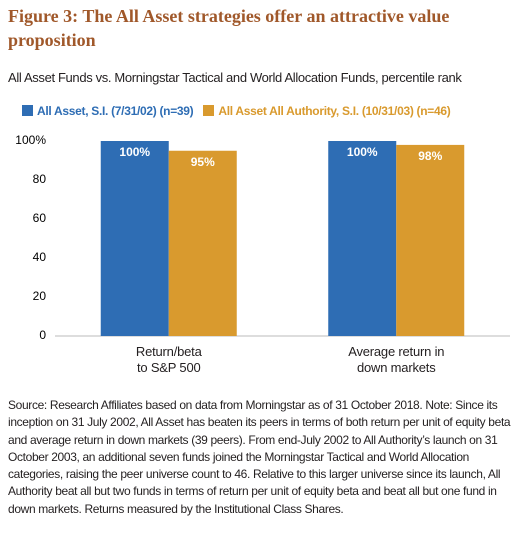 Image resolution: width=520 pixels, height=549 pixels. I want to click on y-tick-label: 60, so click(40, 218).